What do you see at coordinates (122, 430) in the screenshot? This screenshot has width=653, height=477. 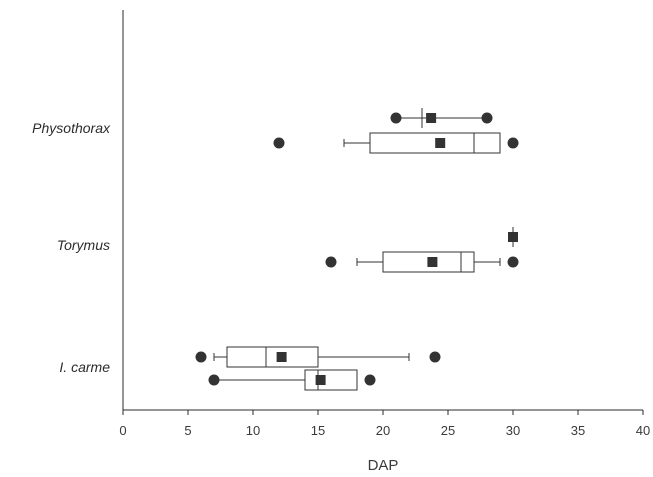 I see `x-tick-label: 0` at bounding box center [122, 430].